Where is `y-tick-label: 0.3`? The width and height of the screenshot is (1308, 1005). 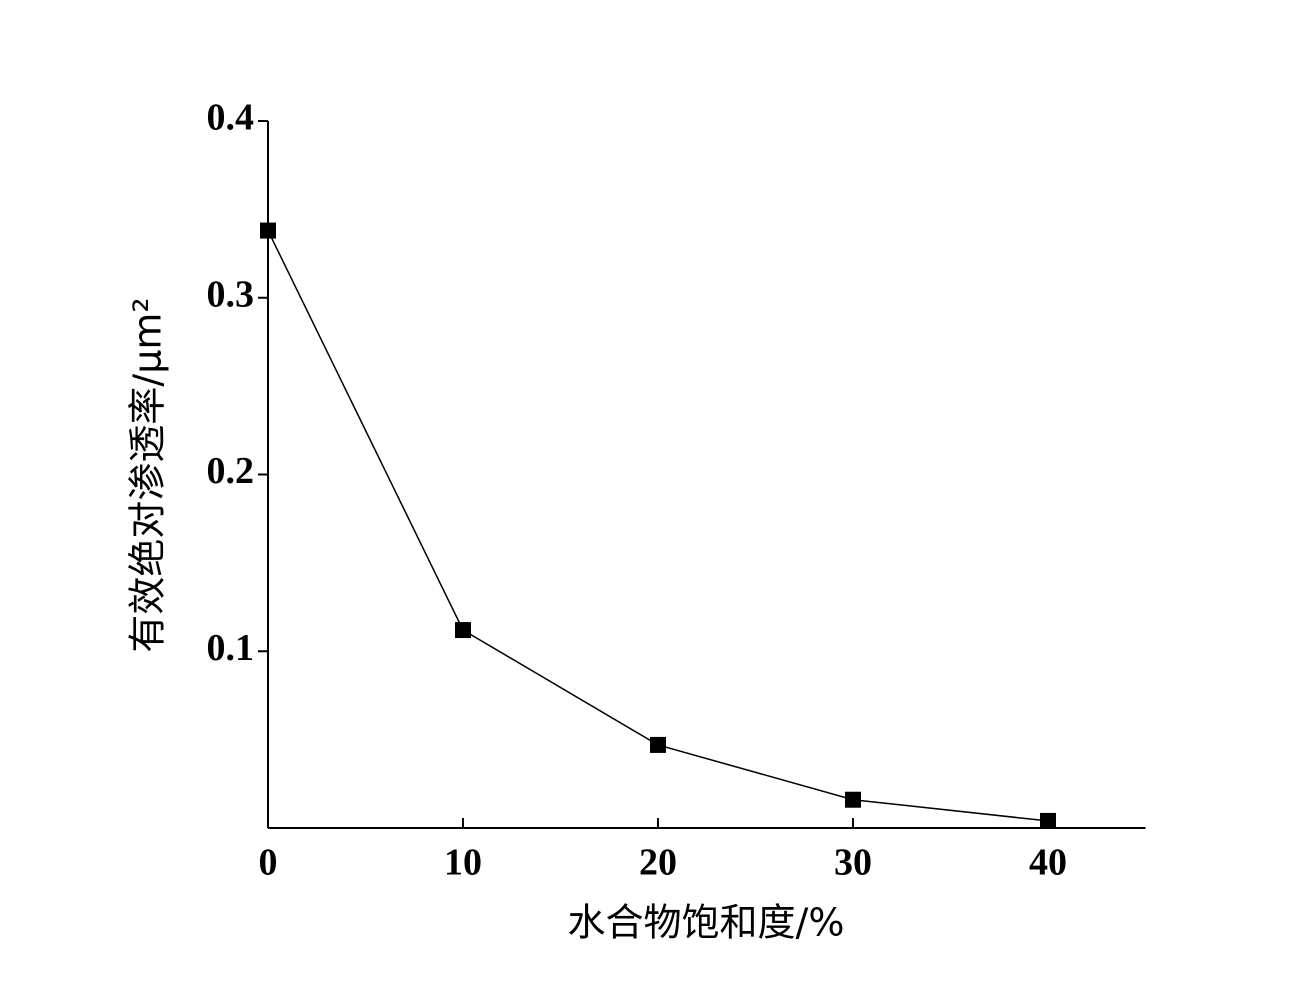
y-tick-label: 0.3 is located at coordinates (231, 294).